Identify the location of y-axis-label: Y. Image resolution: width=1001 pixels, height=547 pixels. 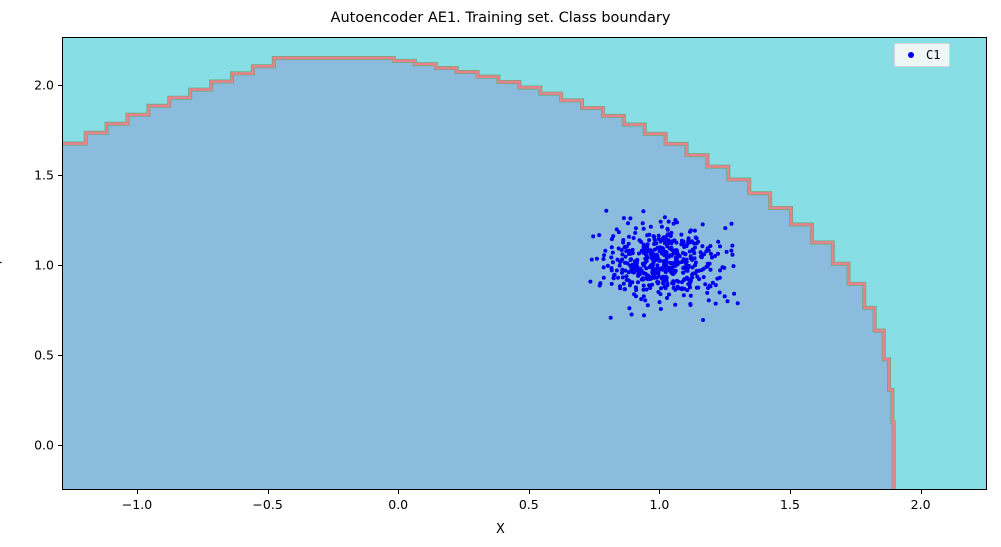
(3, 263).